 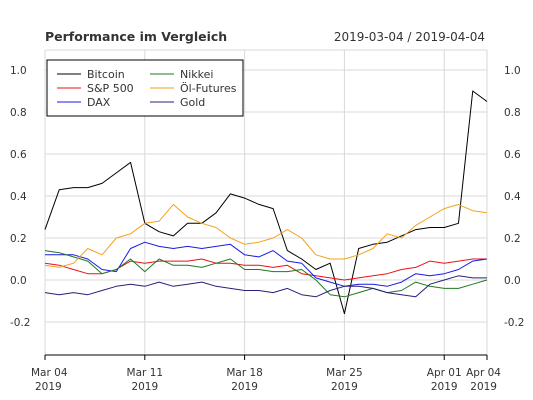 I want to click on y-tick-label-right: -0.2, so click(x=514, y=323).